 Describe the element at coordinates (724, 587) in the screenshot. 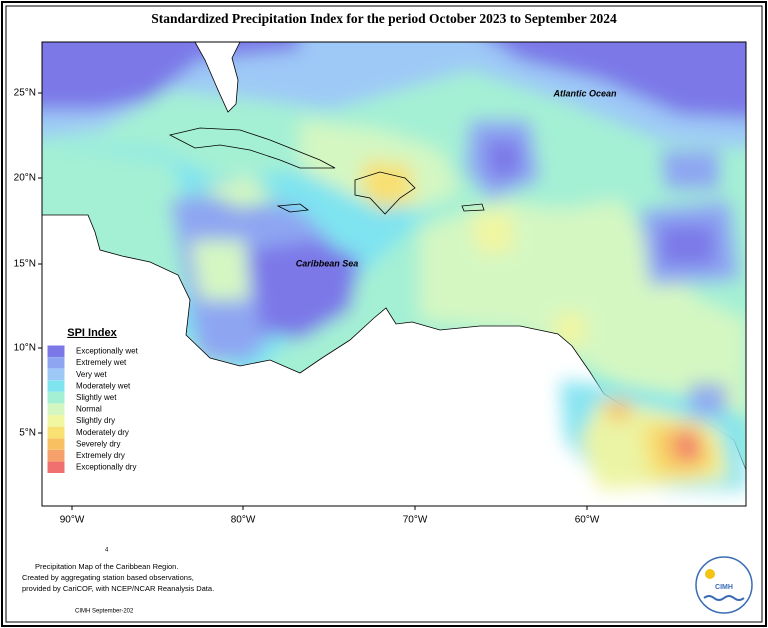

I see `logo-text: CIMH` at that location.